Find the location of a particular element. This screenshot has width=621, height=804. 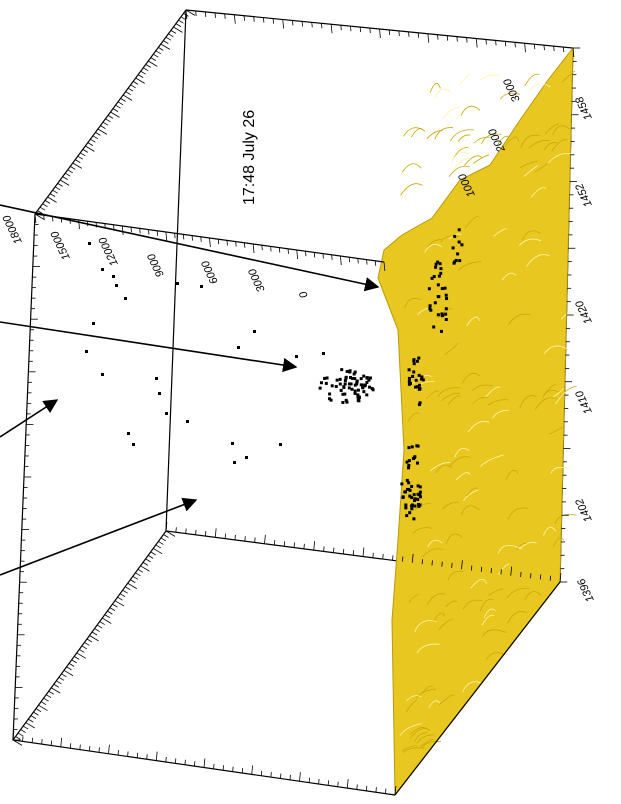

right-tick-label: 1402 is located at coordinates (583, 510).